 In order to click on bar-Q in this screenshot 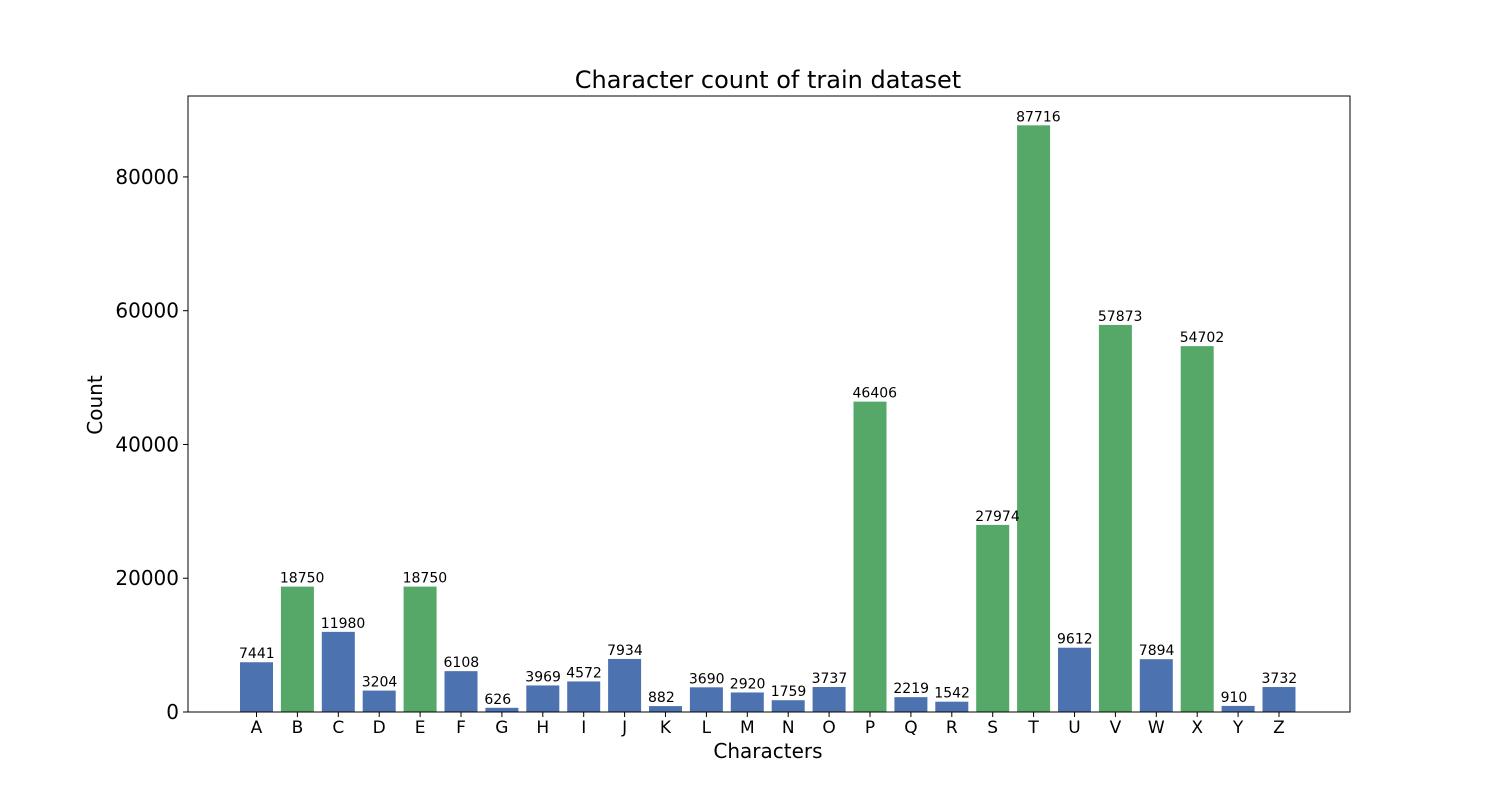, I will do `click(911, 704)`.